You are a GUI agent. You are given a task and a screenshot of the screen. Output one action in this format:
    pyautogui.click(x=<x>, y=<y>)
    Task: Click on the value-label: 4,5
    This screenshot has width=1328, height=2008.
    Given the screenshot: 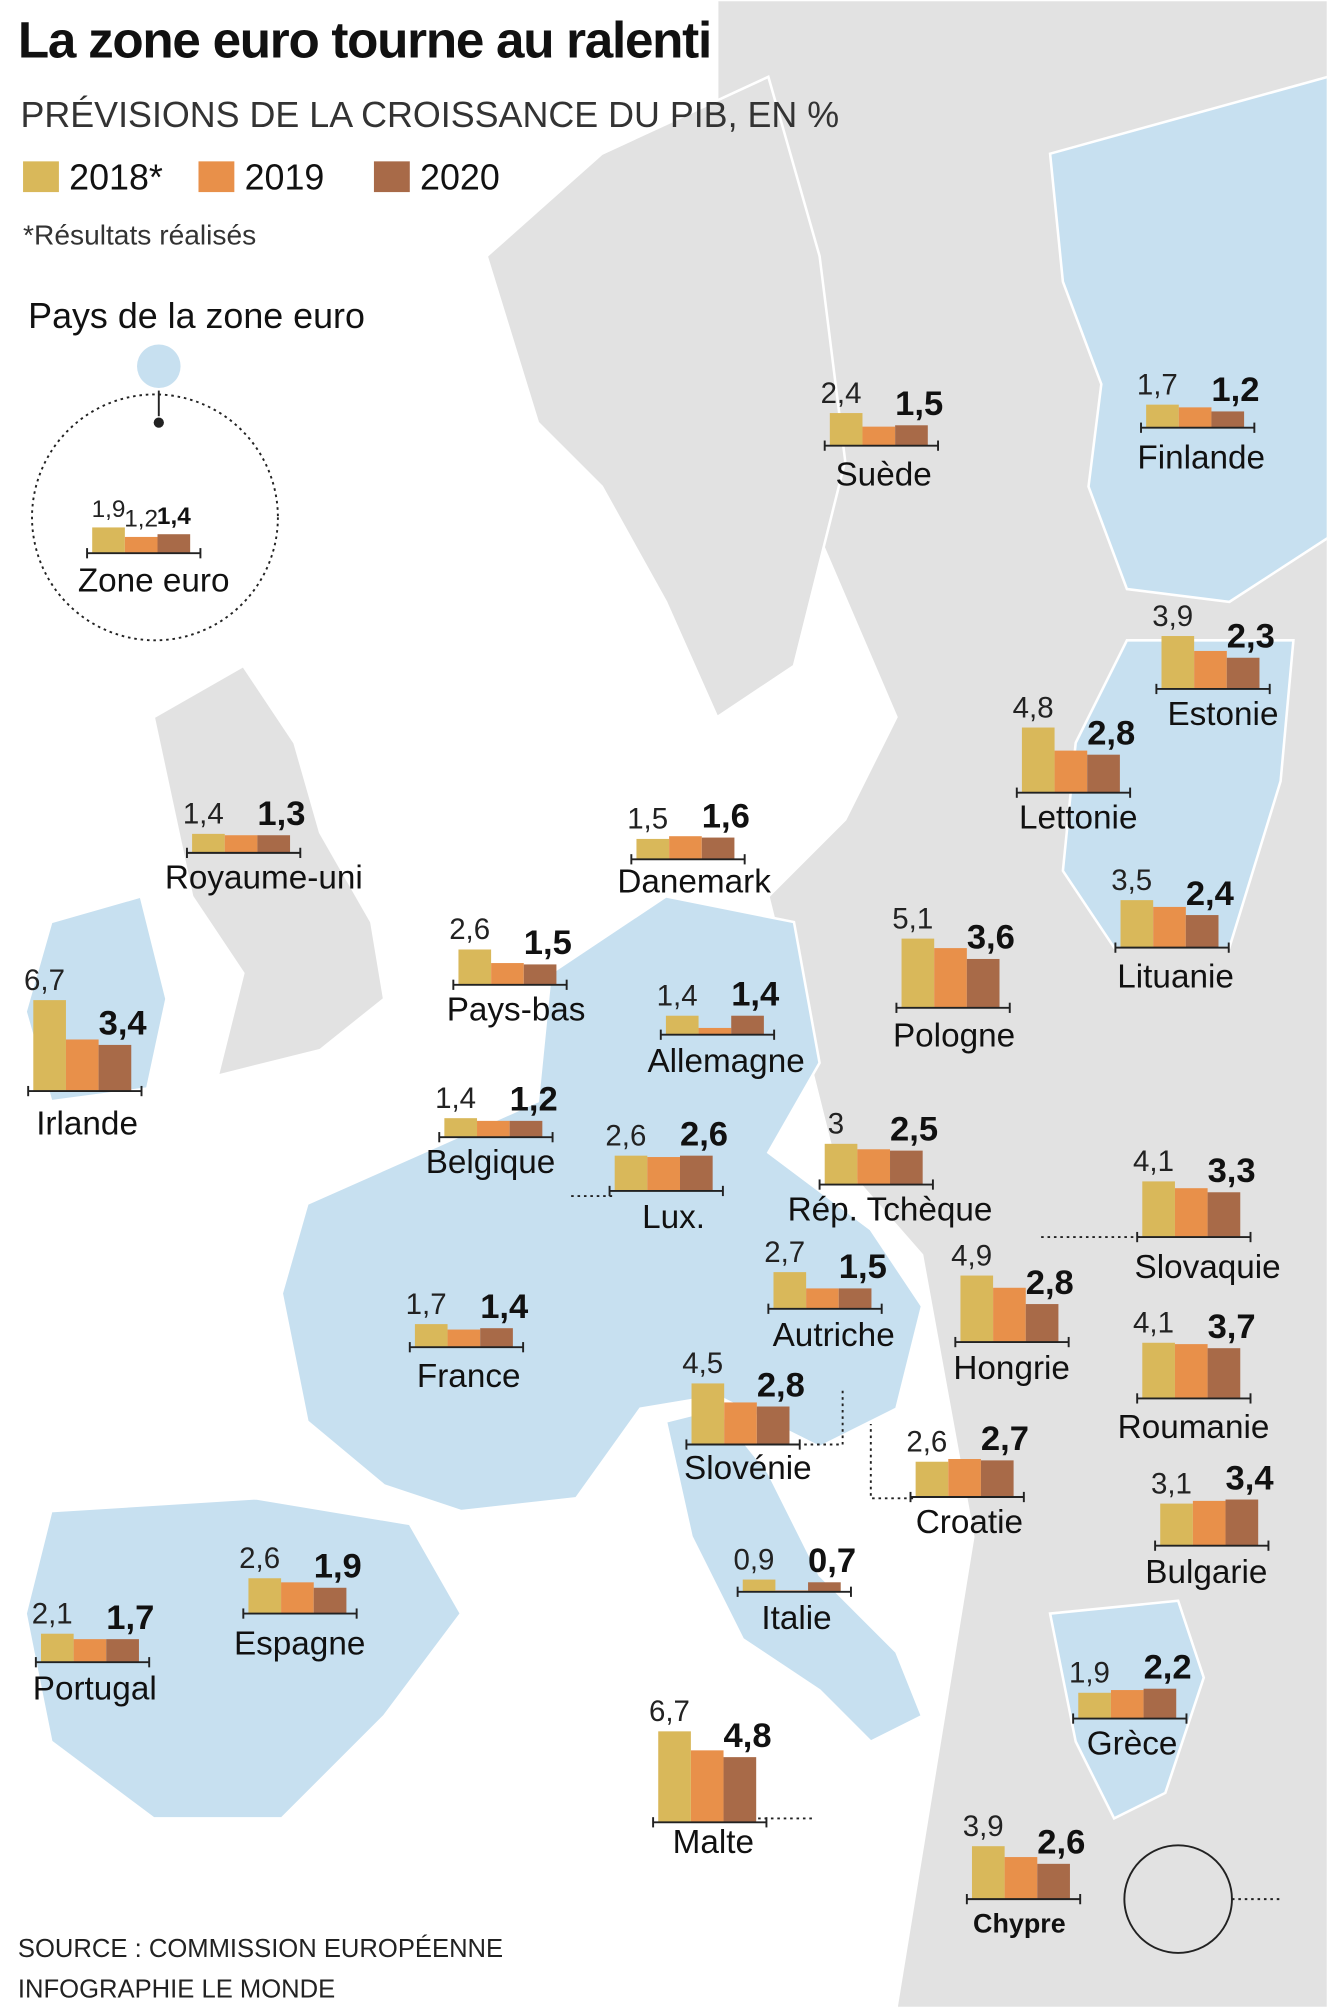 What is the action you would take?
    pyautogui.click(x=702, y=1363)
    